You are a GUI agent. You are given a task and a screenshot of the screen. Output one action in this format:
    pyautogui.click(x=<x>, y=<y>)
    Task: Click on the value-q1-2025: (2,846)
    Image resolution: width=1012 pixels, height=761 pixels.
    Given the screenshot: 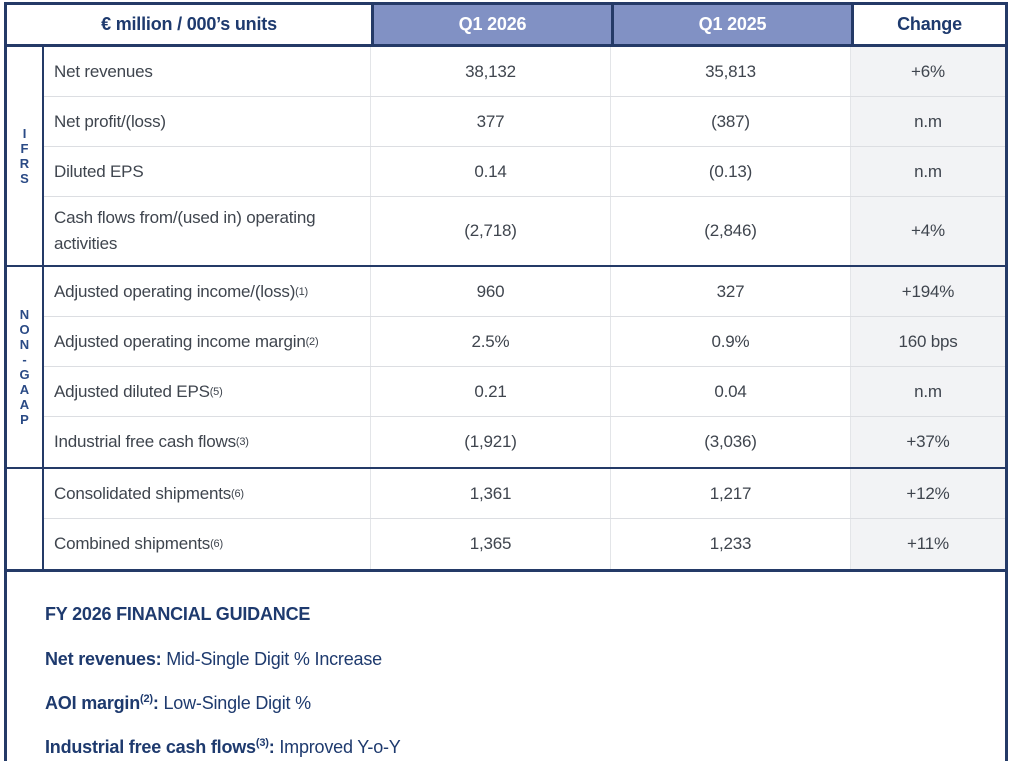 What is the action you would take?
    pyautogui.click(x=731, y=231)
    